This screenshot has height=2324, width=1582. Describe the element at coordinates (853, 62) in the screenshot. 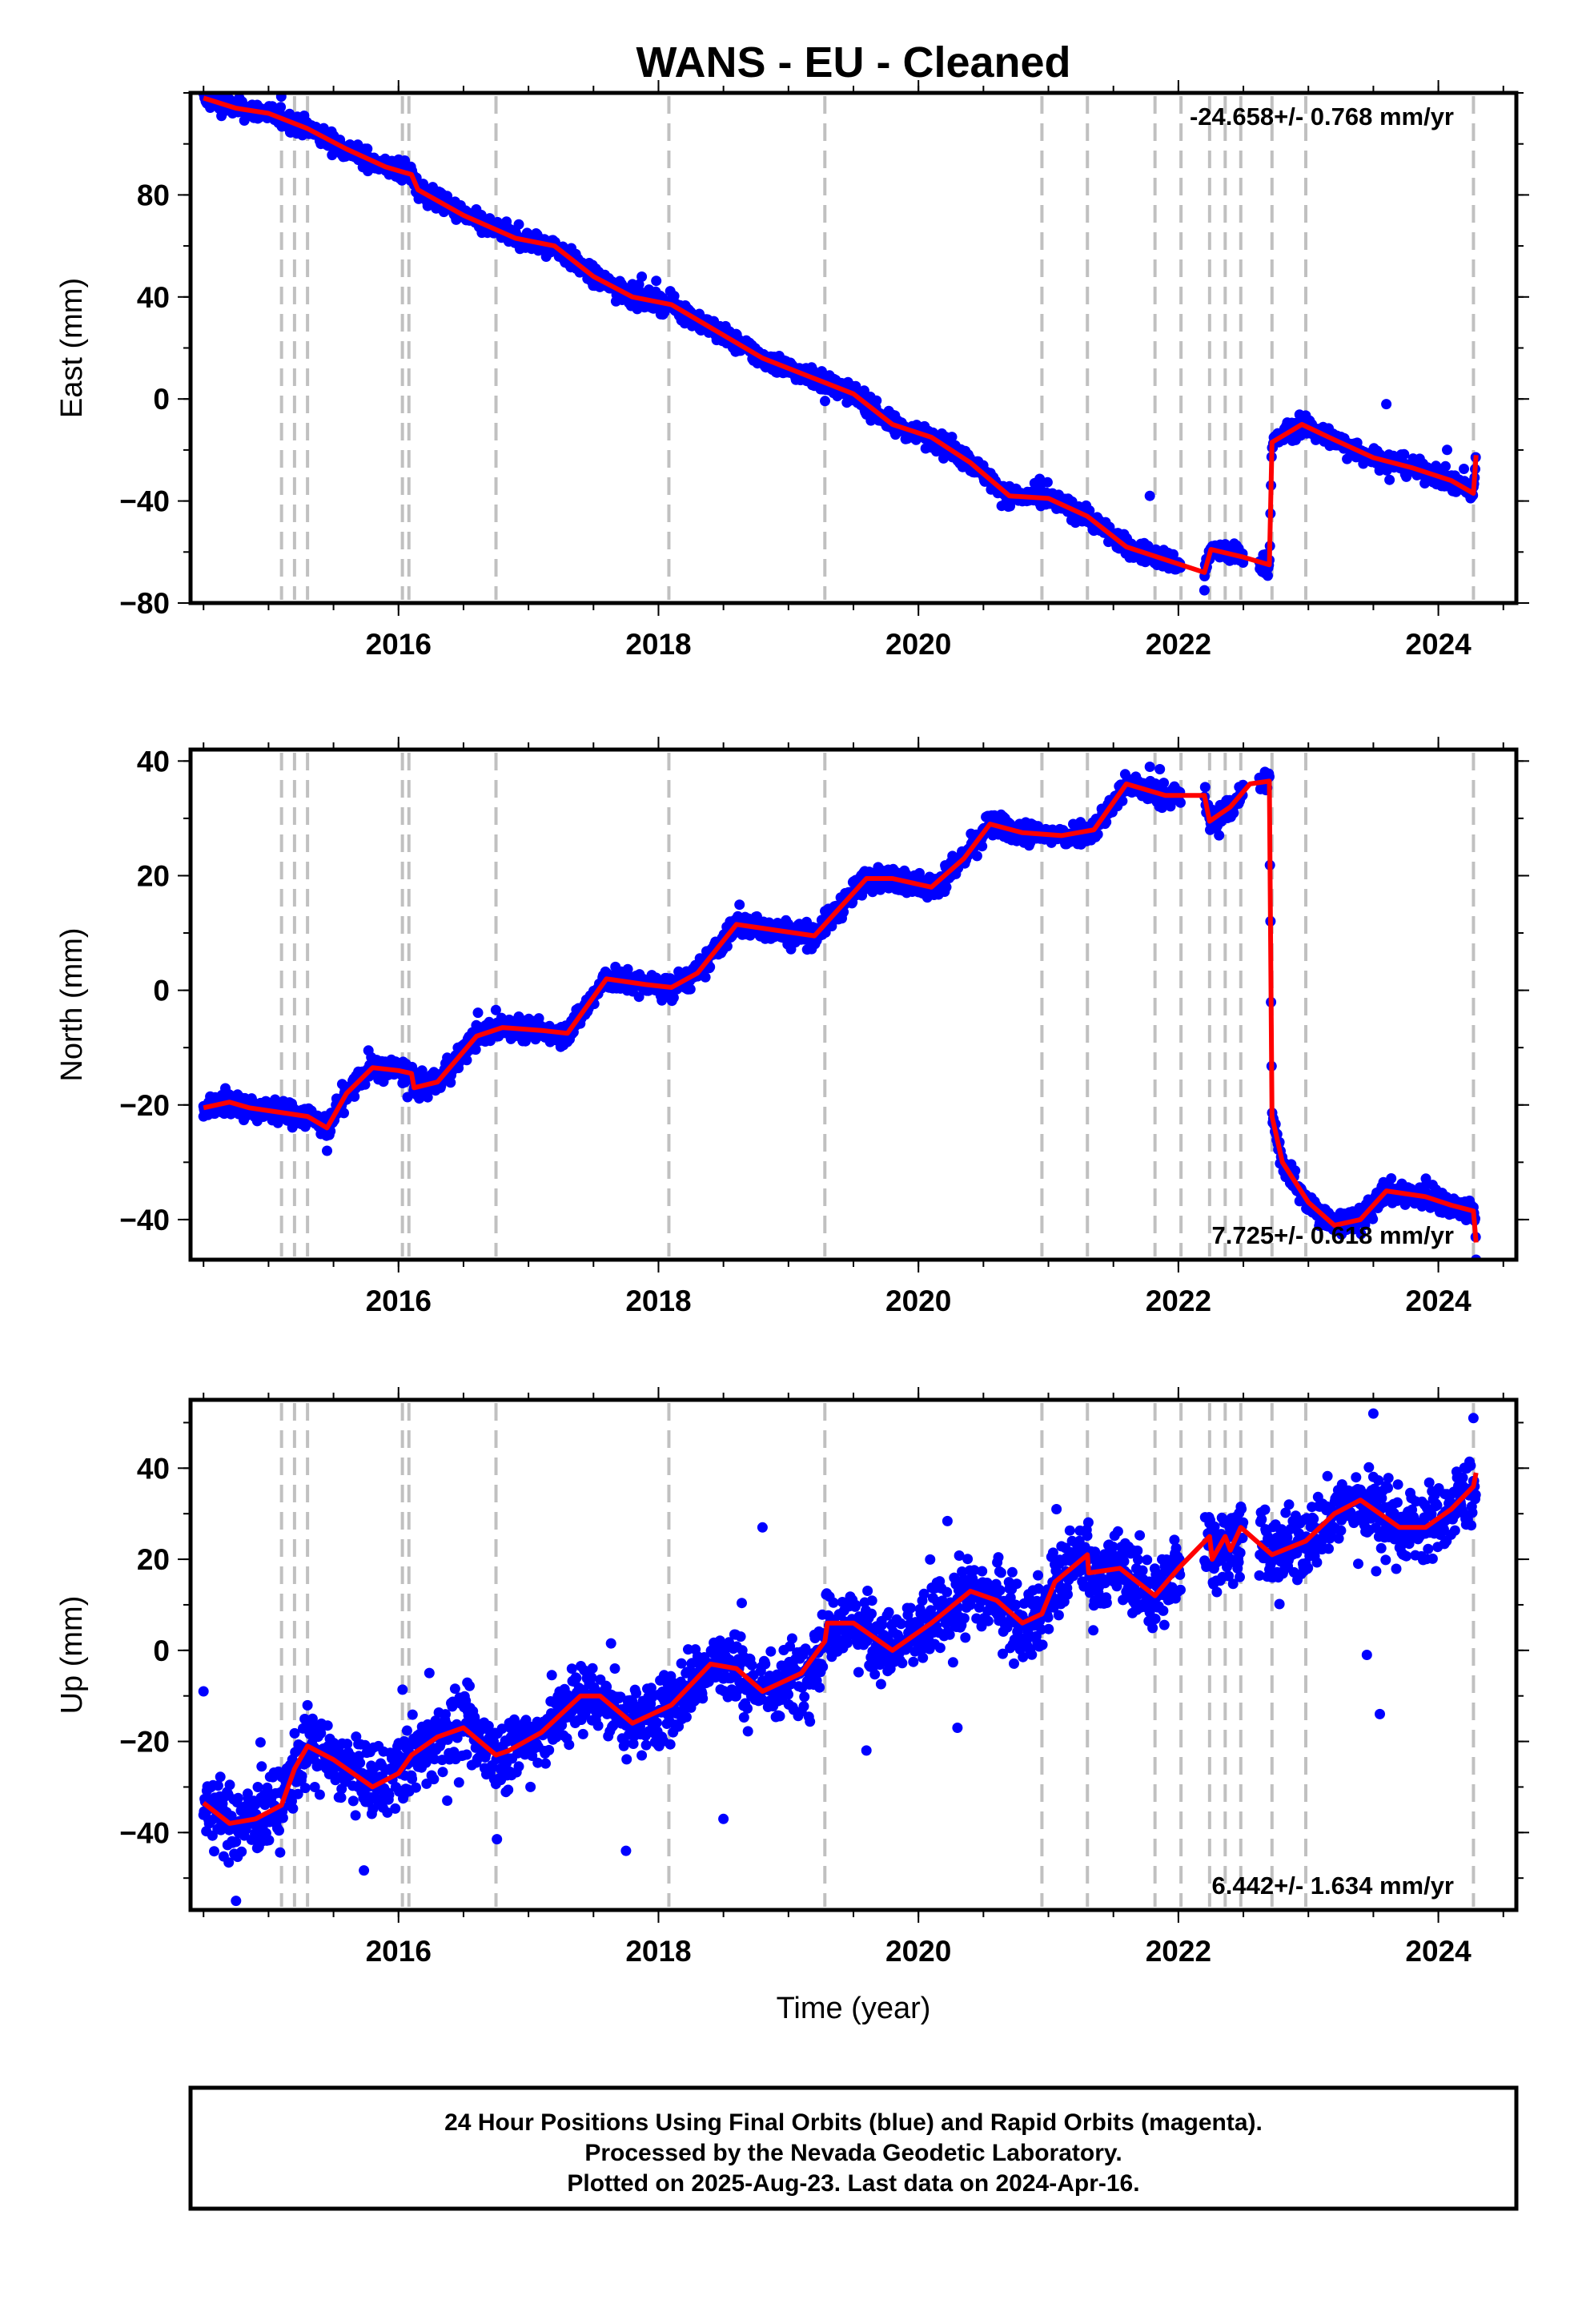

I see `chart-title: WANS - EU - Cleaned` at that location.